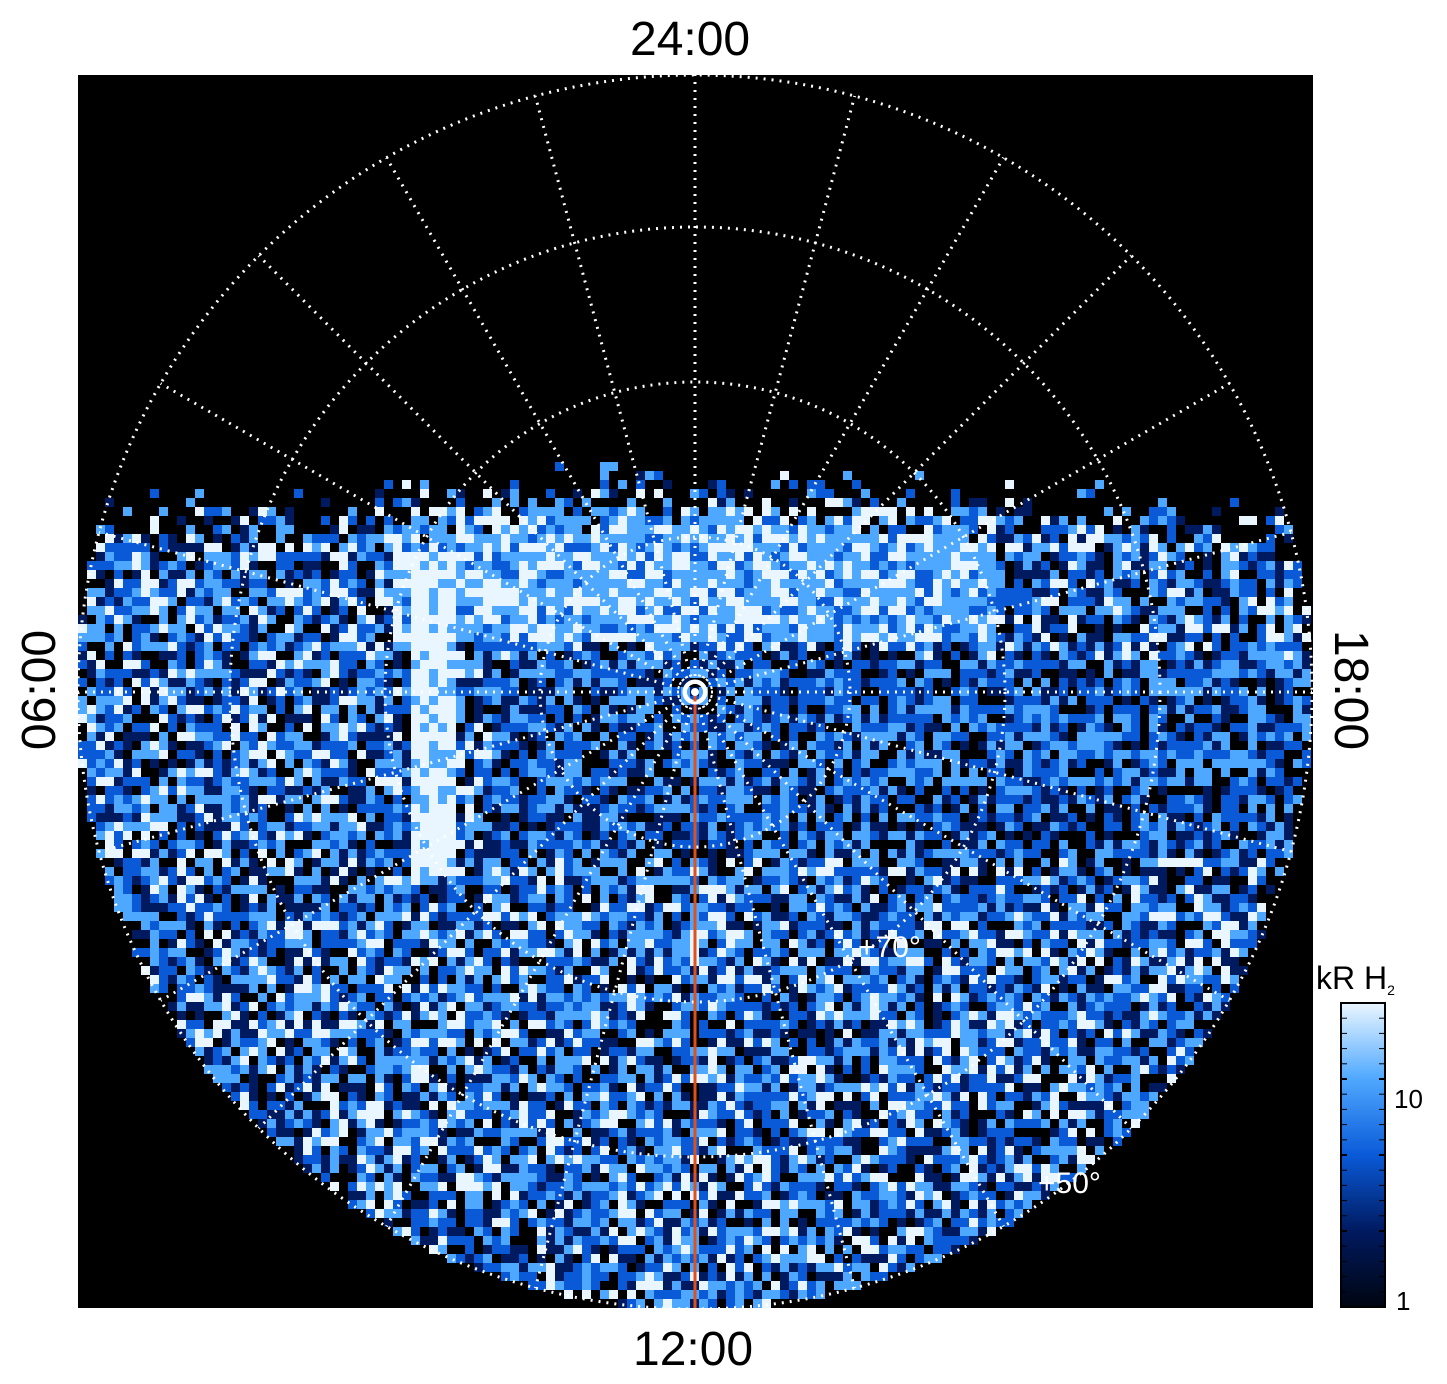 The height and width of the screenshot is (1384, 1447). I want to click on colorbar-tick-10: 10, so click(1408, 1099).